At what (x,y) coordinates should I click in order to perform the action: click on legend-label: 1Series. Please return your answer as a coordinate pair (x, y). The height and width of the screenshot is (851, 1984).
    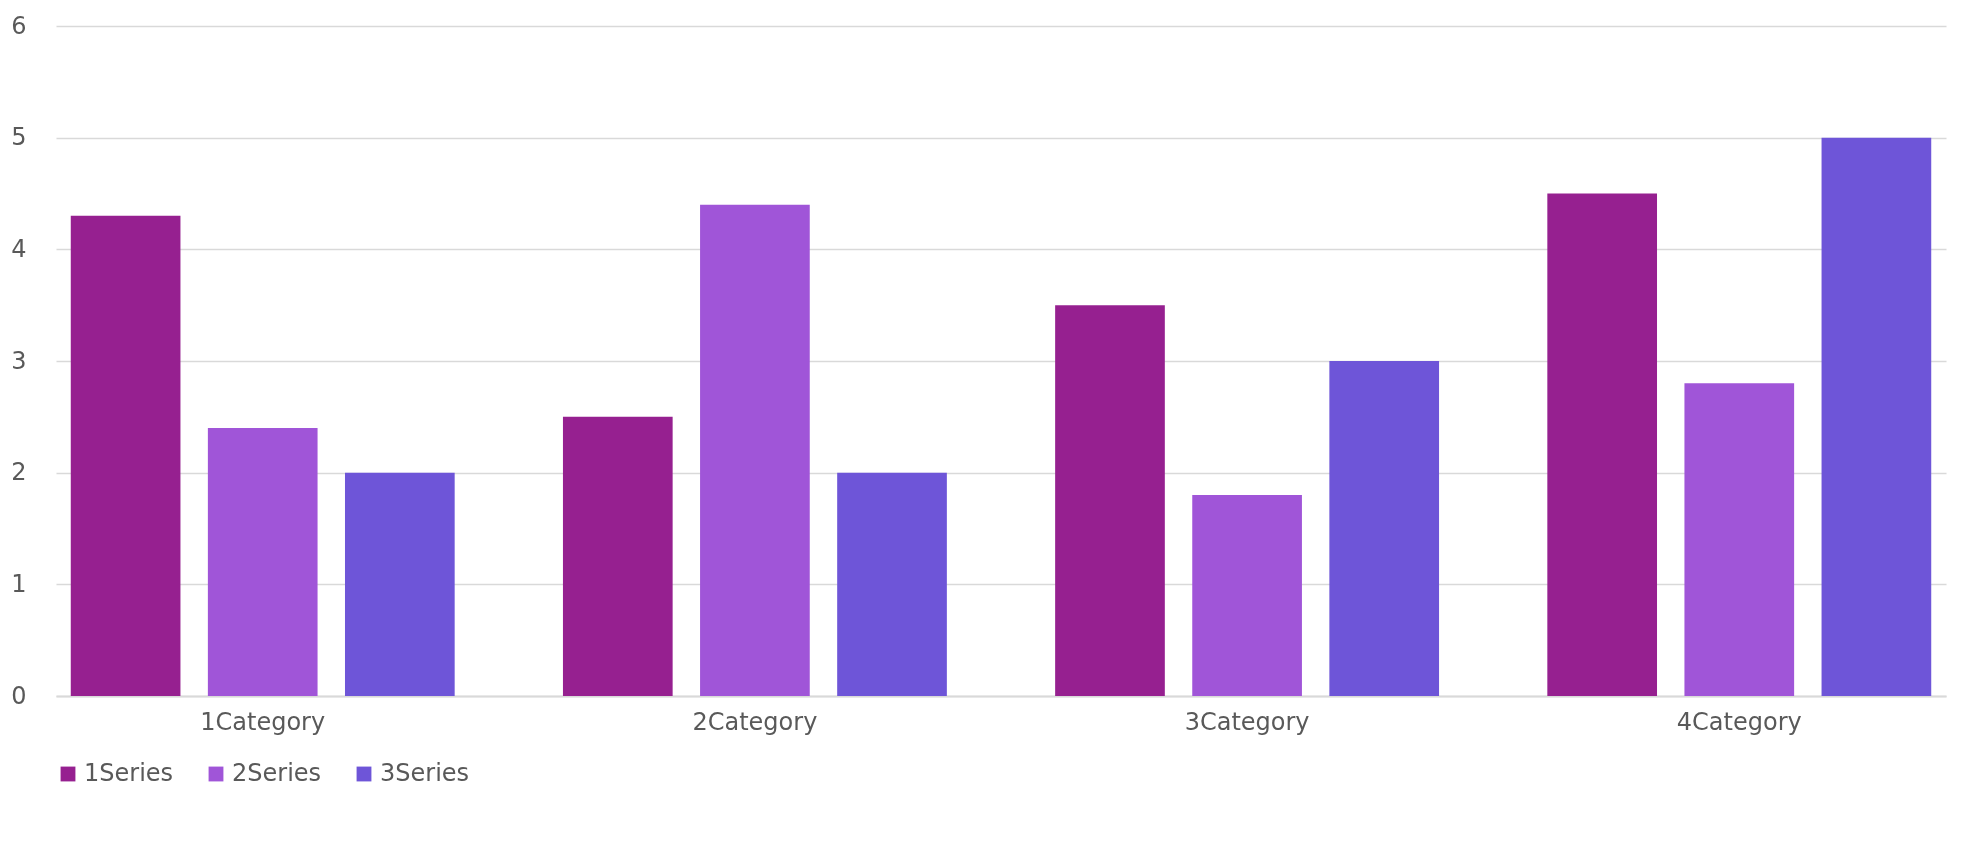
    Looking at the image, I should click on (129, 773).